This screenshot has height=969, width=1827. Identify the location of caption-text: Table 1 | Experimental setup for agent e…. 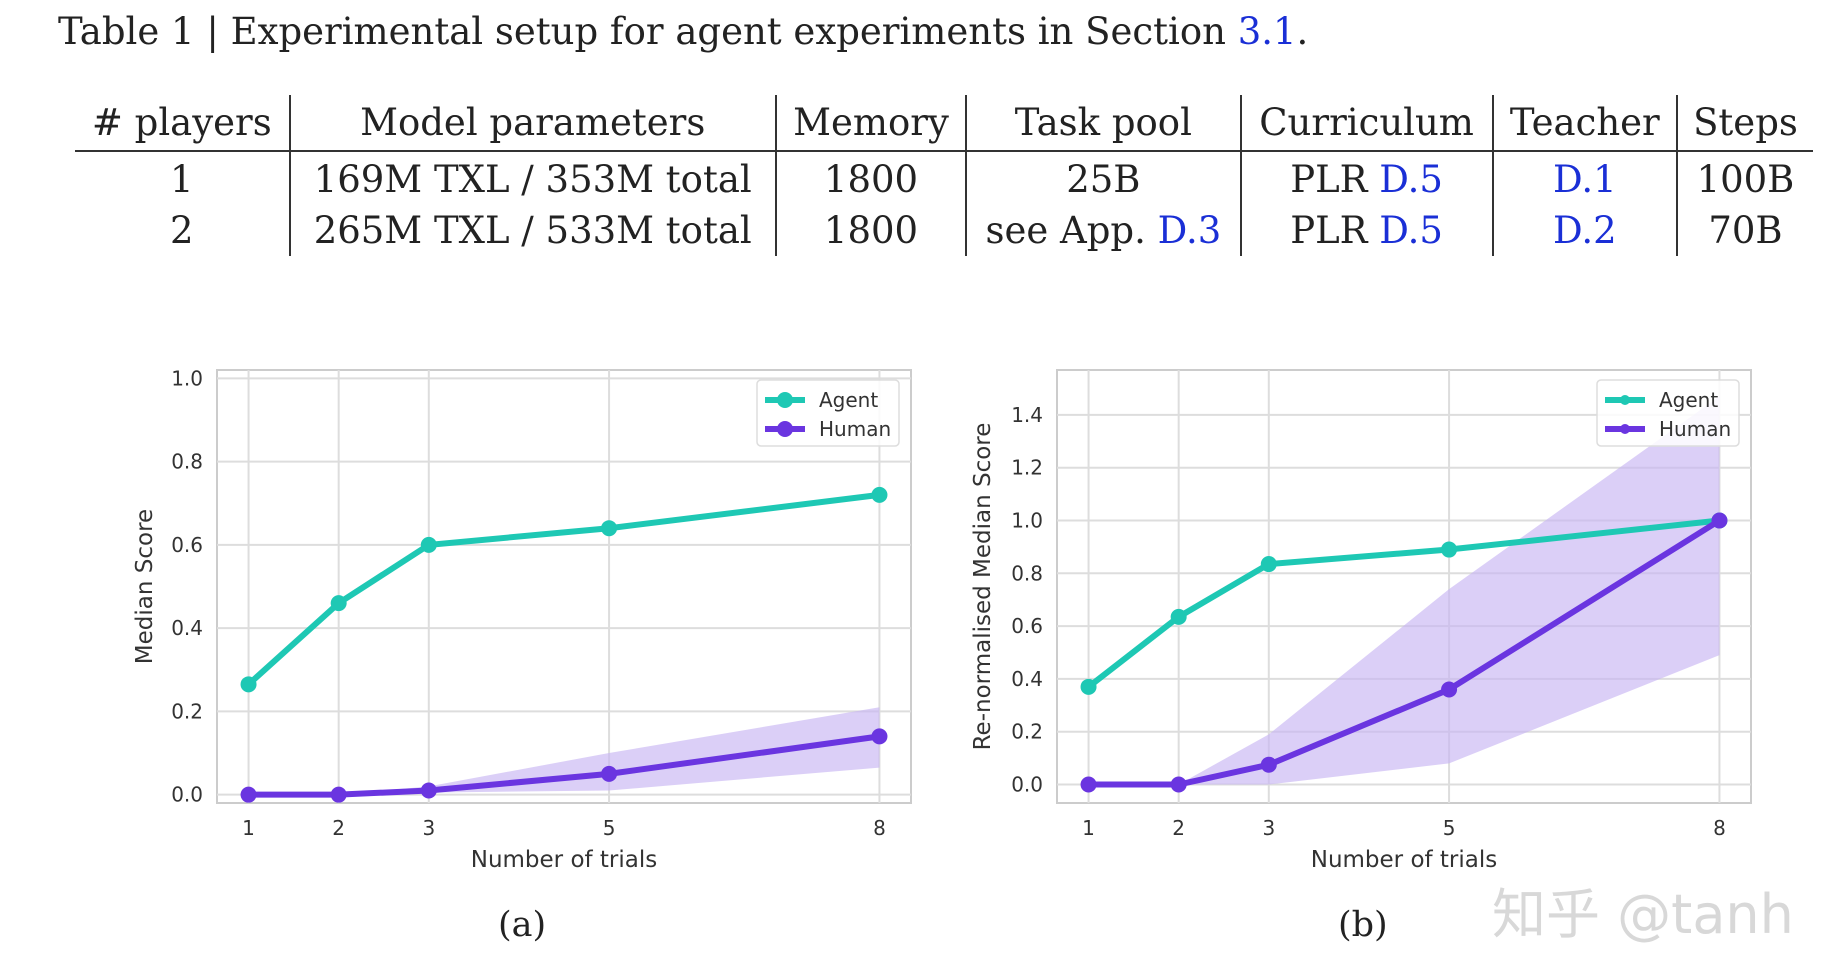
(648, 31).